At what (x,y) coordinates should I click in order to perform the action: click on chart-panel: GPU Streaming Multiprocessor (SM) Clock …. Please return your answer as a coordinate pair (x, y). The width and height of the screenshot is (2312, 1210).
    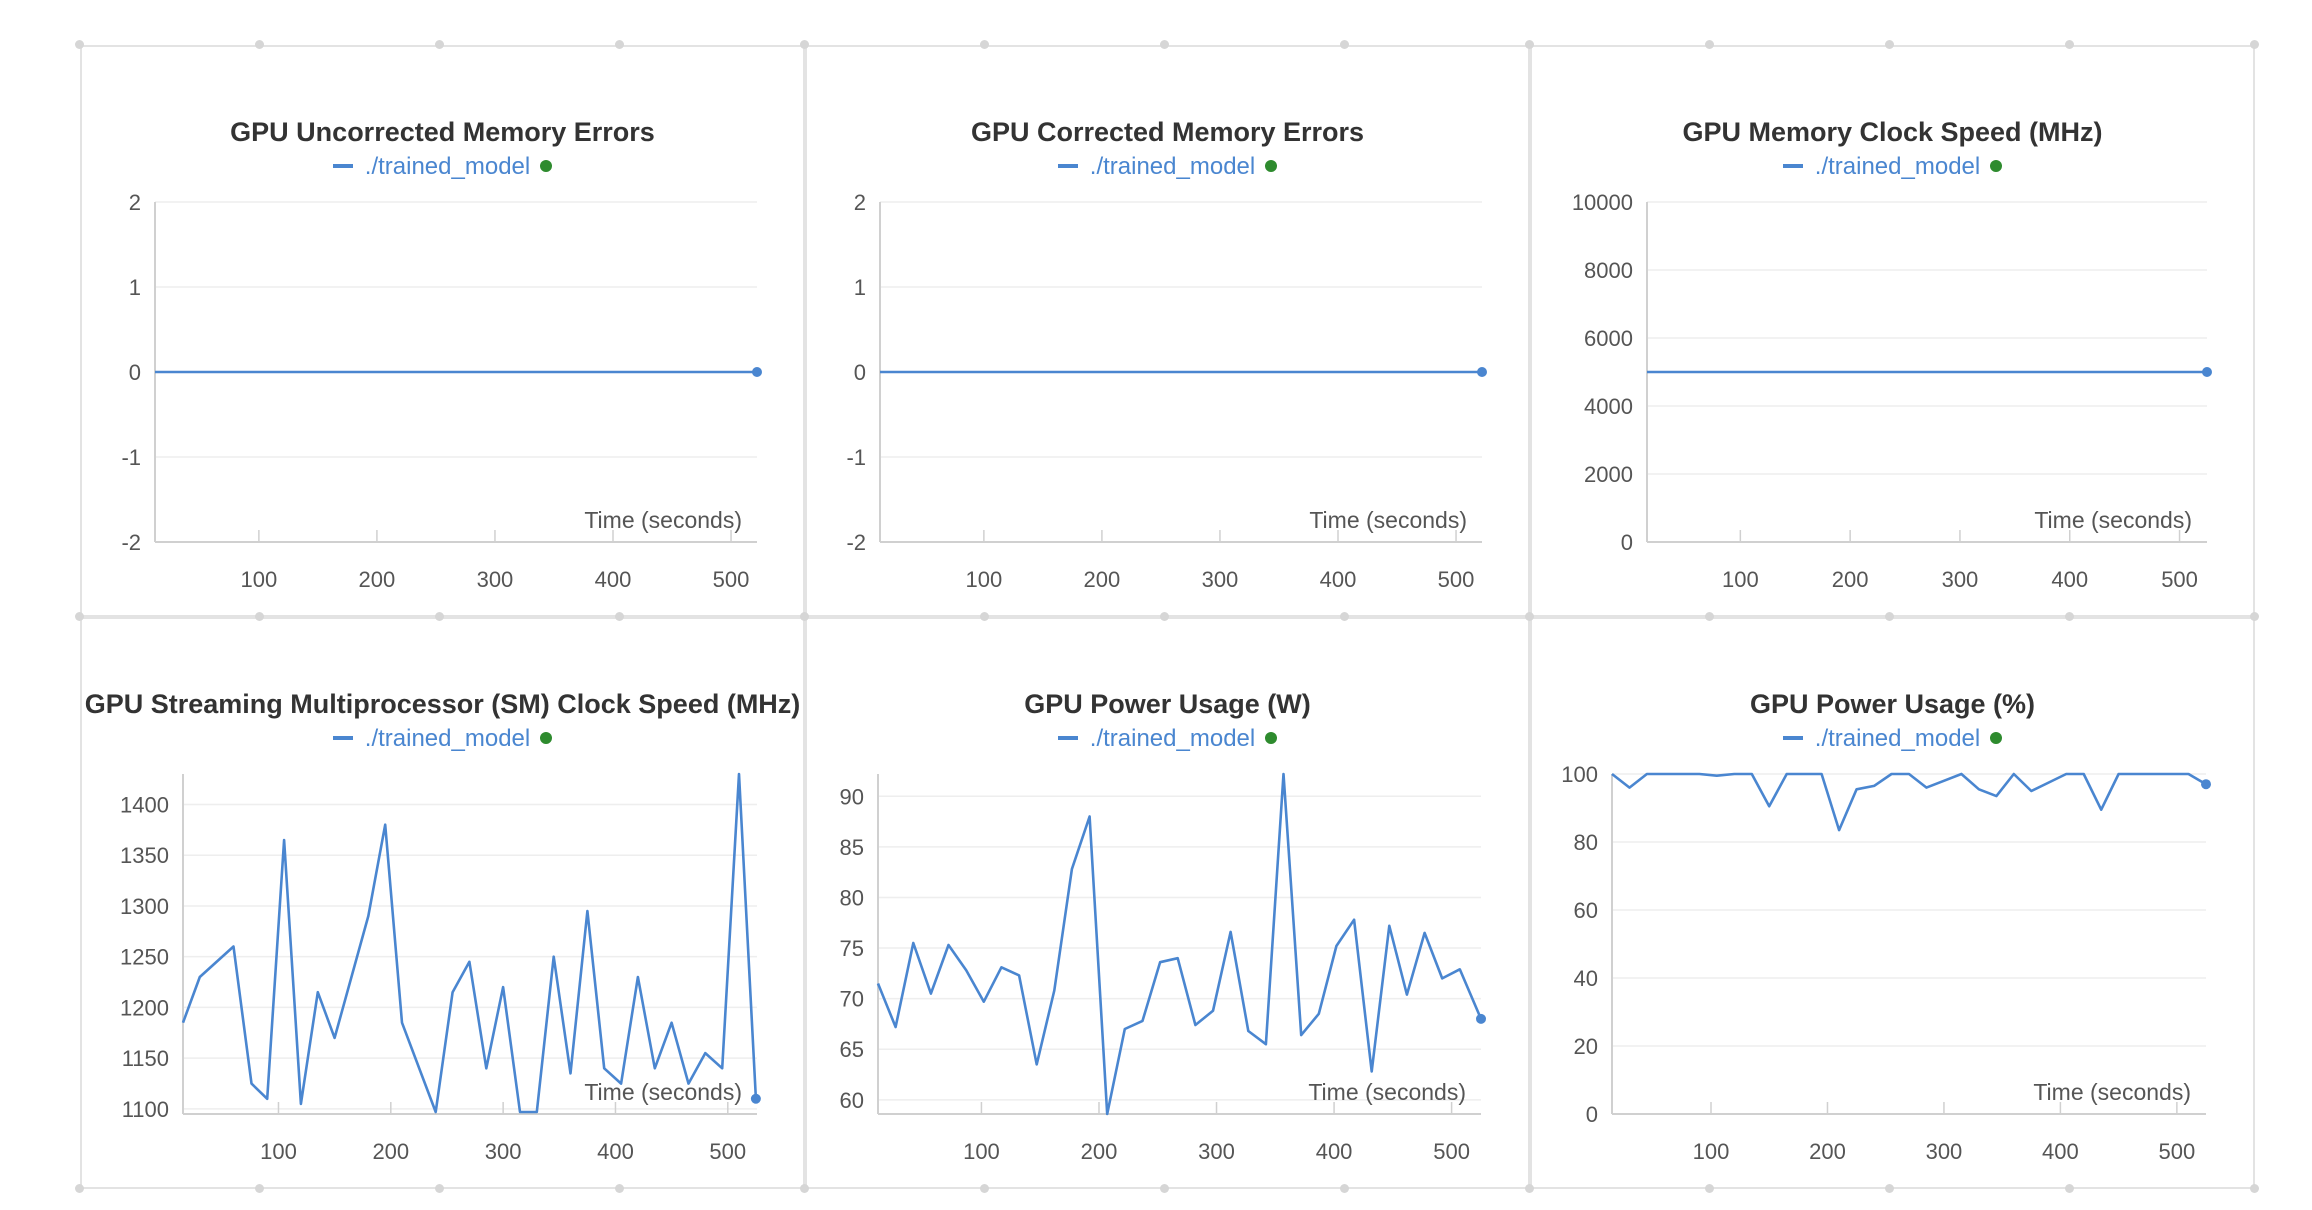
    Looking at the image, I should click on (442, 903).